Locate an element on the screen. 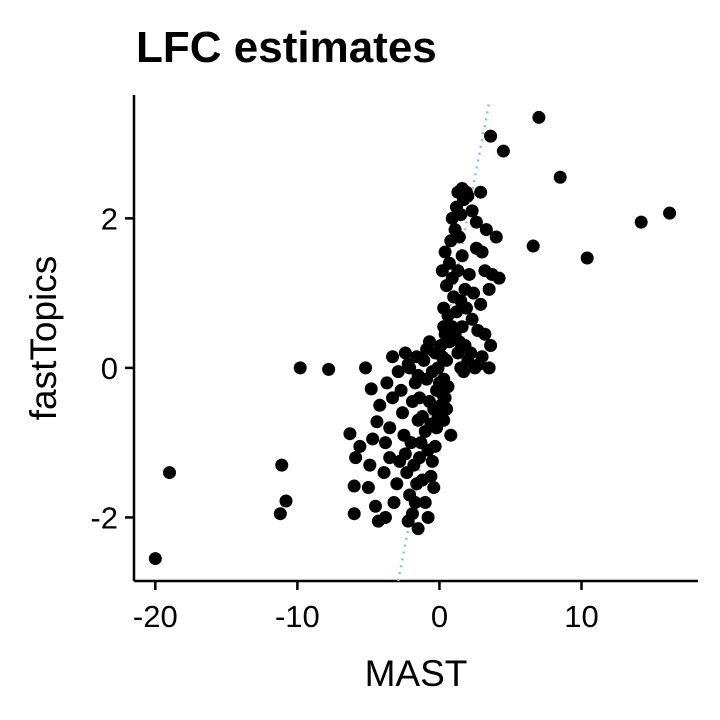 The height and width of the screenshot is (720, 720). chart-title: LFC estimates is located at coordinates (286, 47).